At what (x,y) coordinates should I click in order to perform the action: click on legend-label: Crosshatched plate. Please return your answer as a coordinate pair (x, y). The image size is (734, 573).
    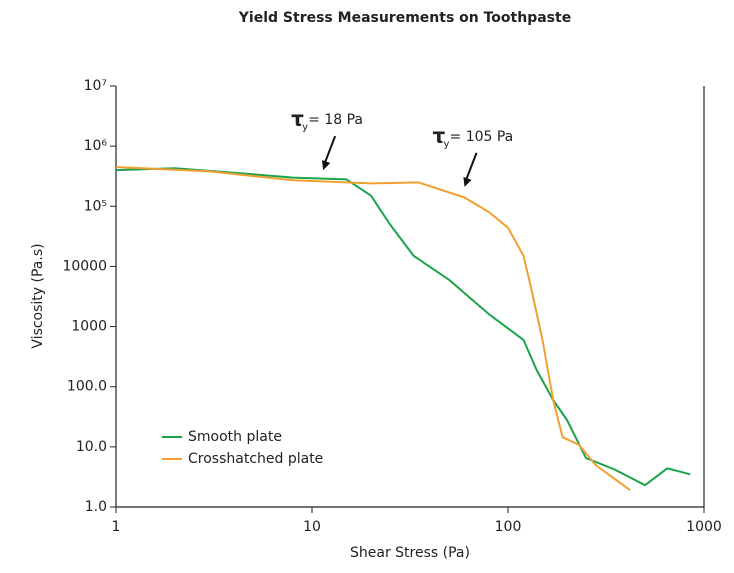
    Looking at the image, I should click on (255, 459).